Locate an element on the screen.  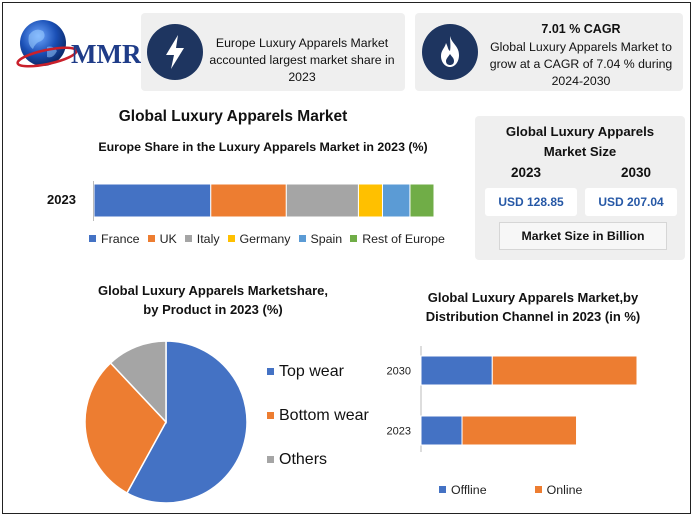
europe-legend-label: Spain is located at coordinates (326, 239).